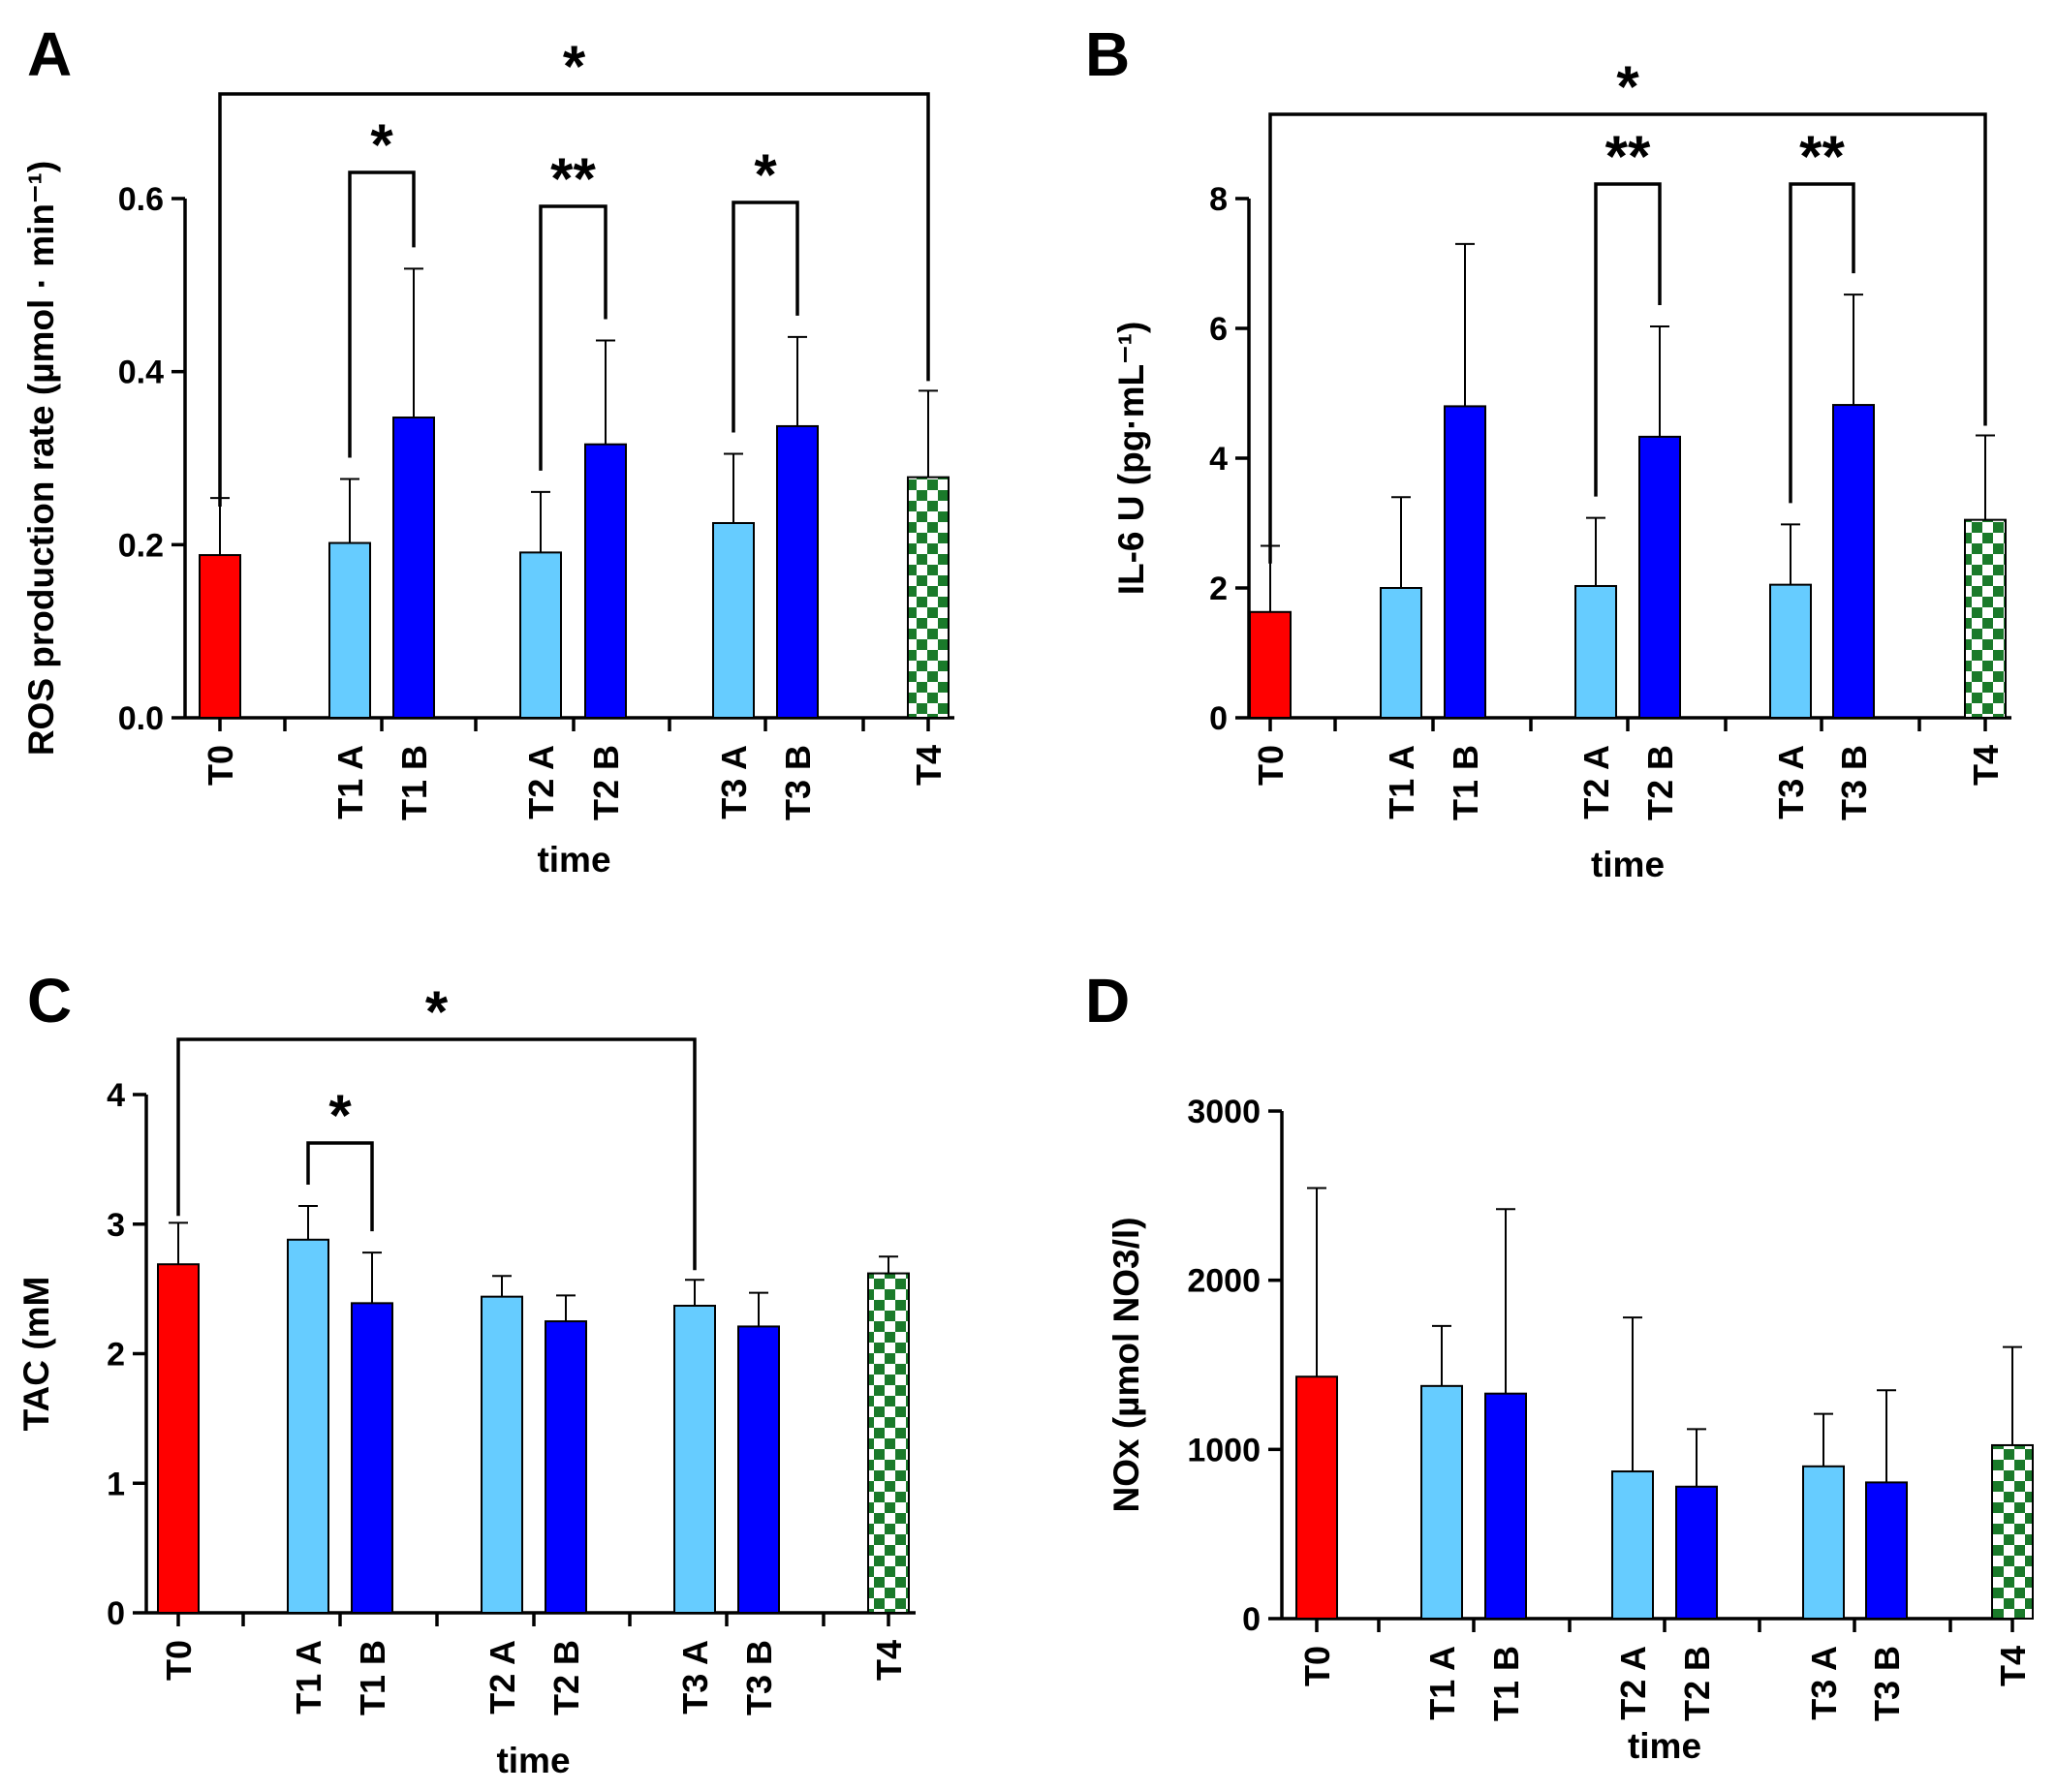  I want to click on y-tick-label: 0.2, so click(141, 545).